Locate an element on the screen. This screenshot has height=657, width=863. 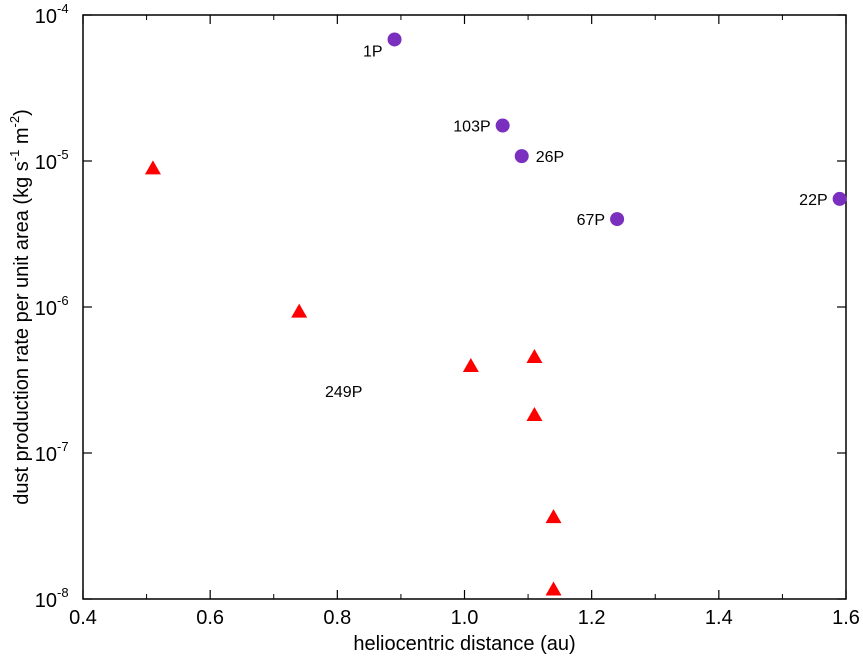
y-axis-title-part2: m is located at coordinates (22, 138).